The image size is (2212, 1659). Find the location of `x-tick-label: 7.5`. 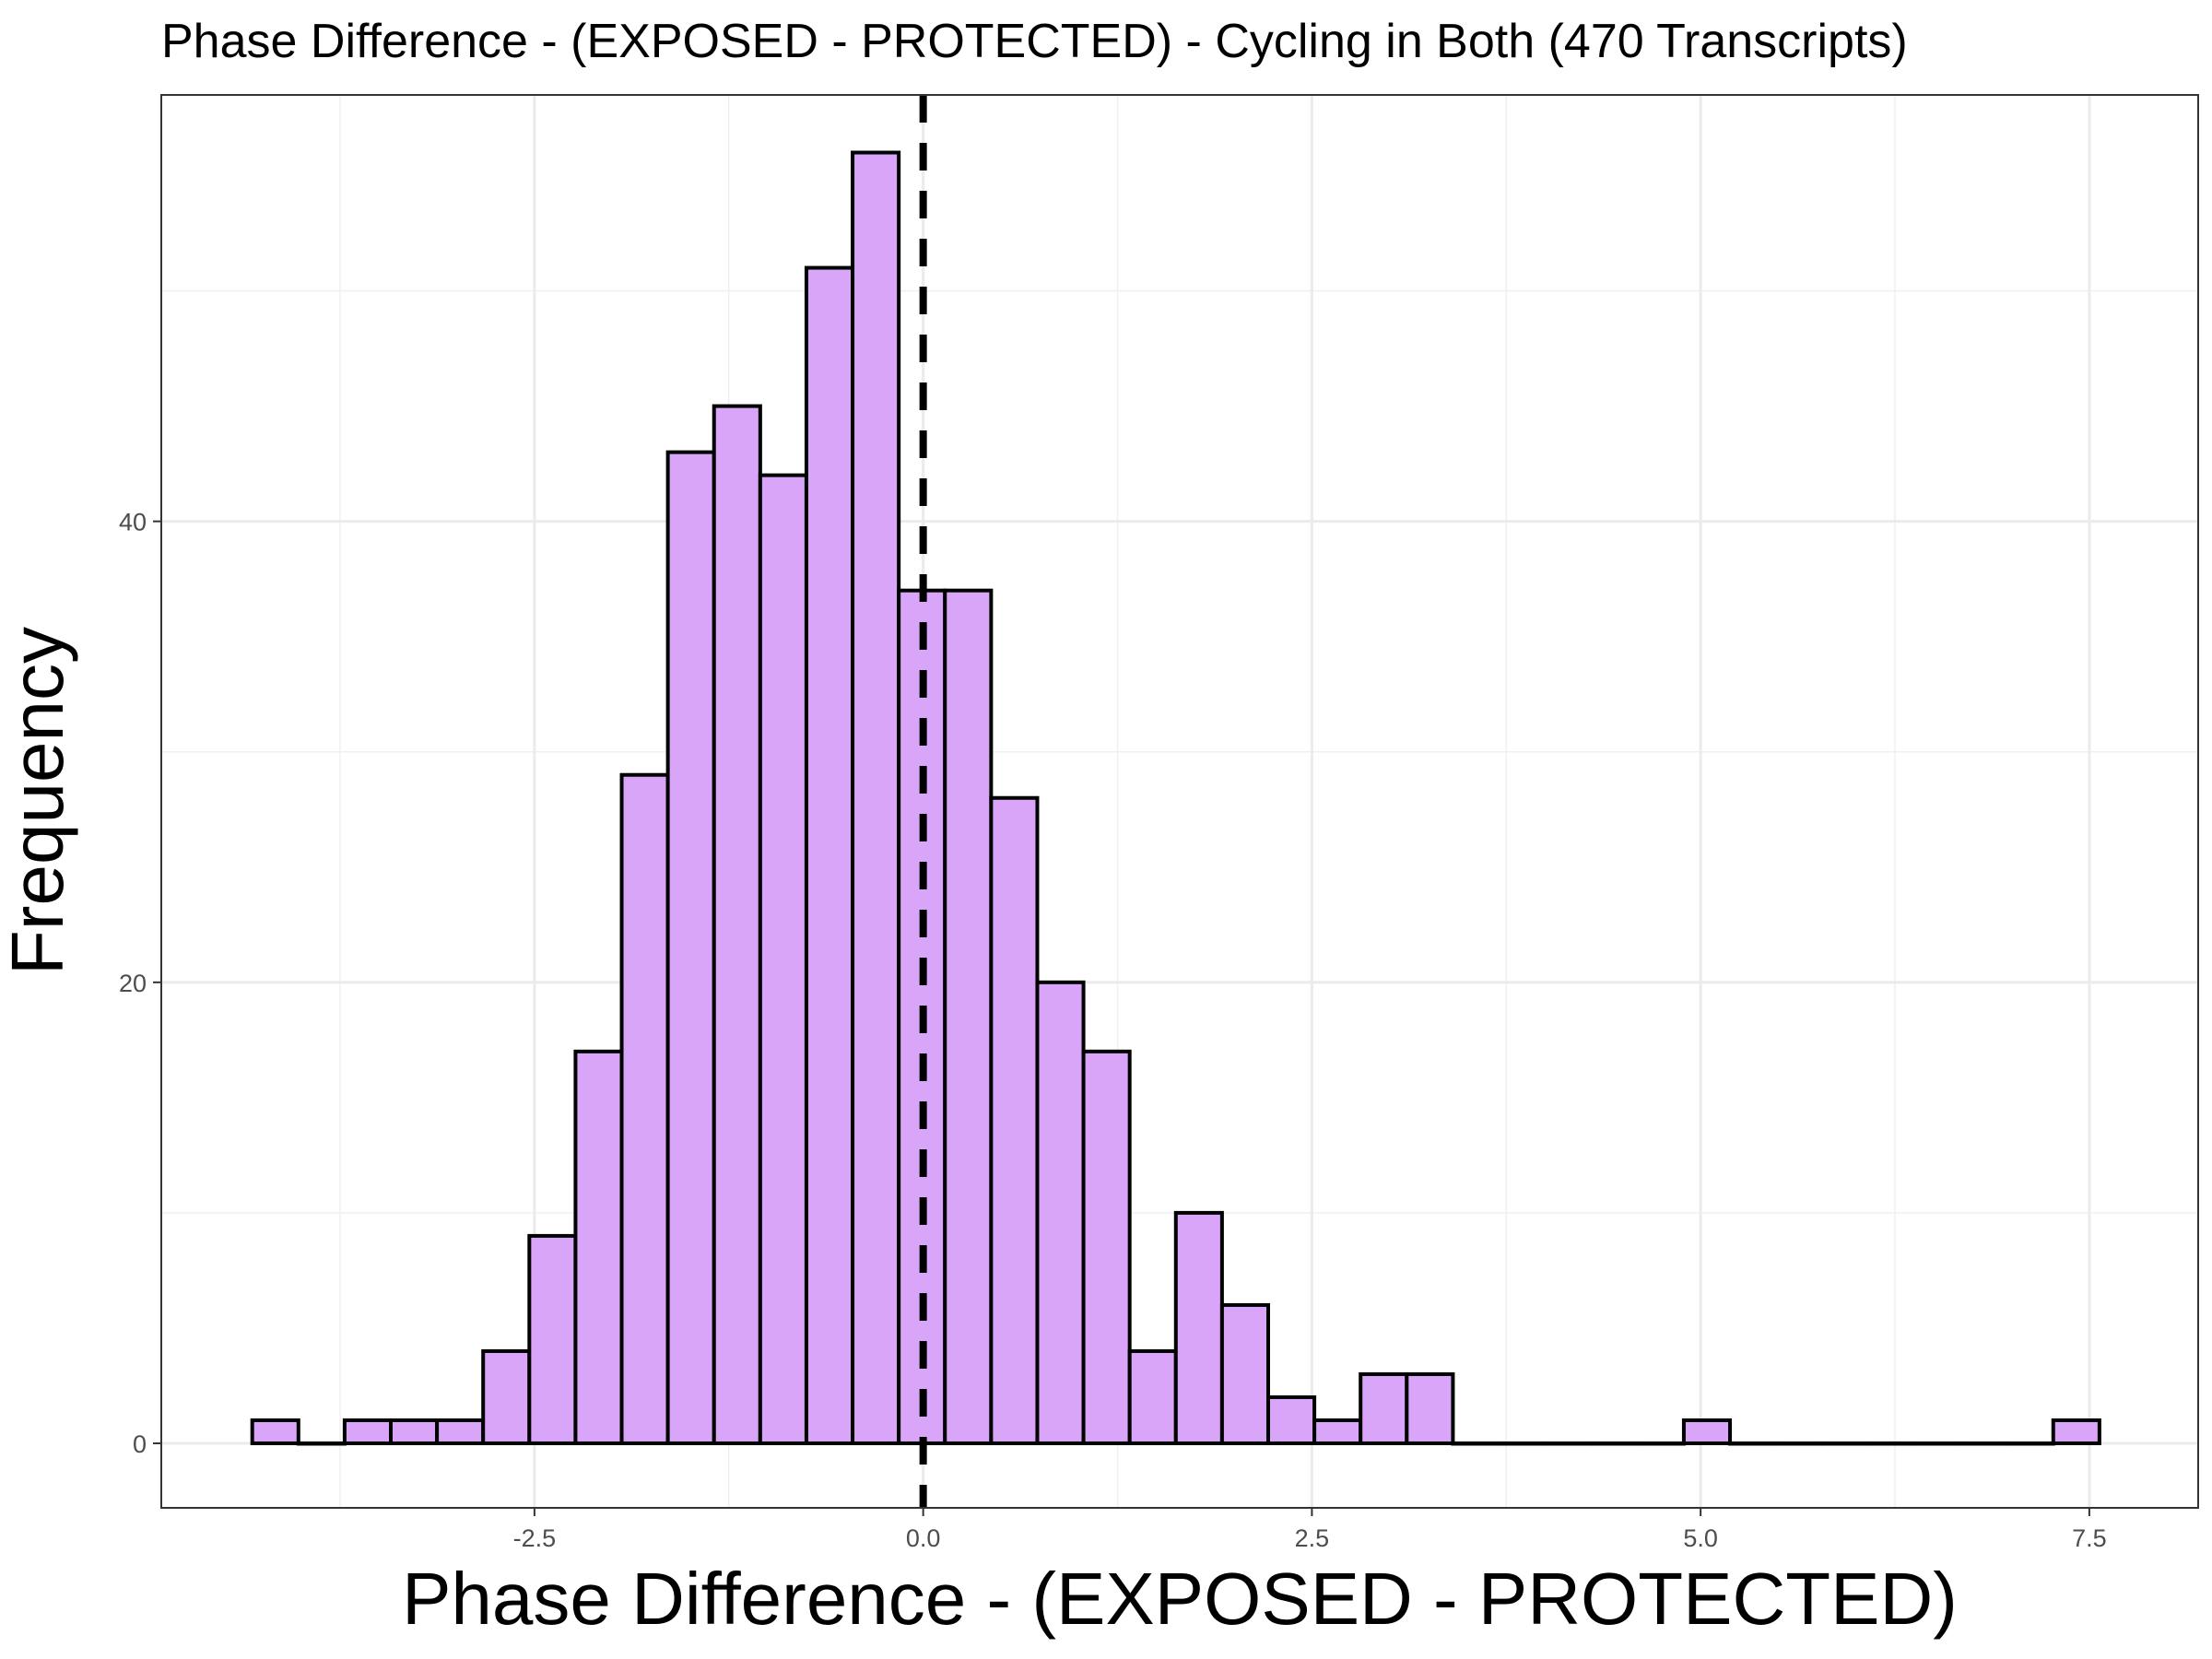

x-tick-label: 7.5 is located at coordinates (2089, 1538).